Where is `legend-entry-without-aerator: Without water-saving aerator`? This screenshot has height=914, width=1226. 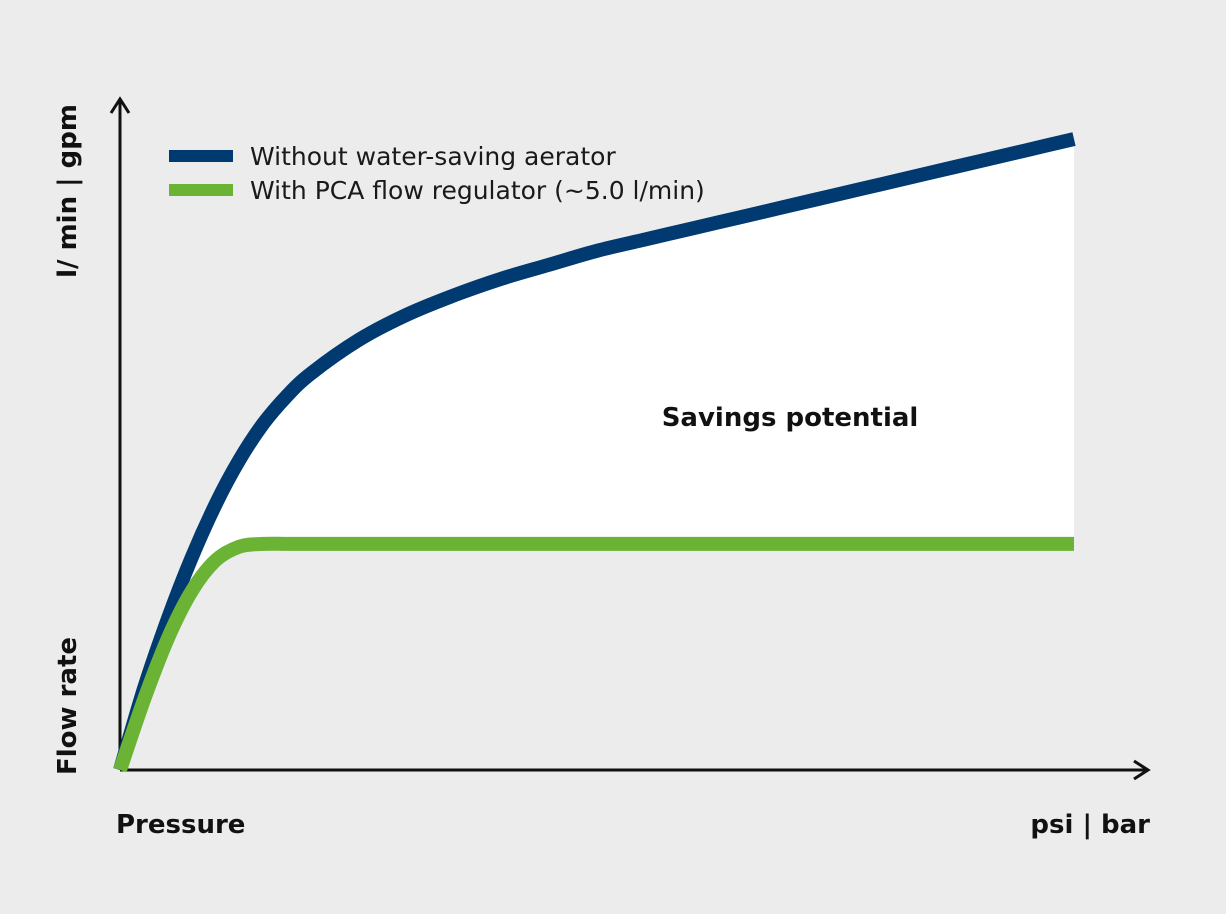 legend-entry-without-aerator: Without water-saving aerator is located at coordinates (392, 156).